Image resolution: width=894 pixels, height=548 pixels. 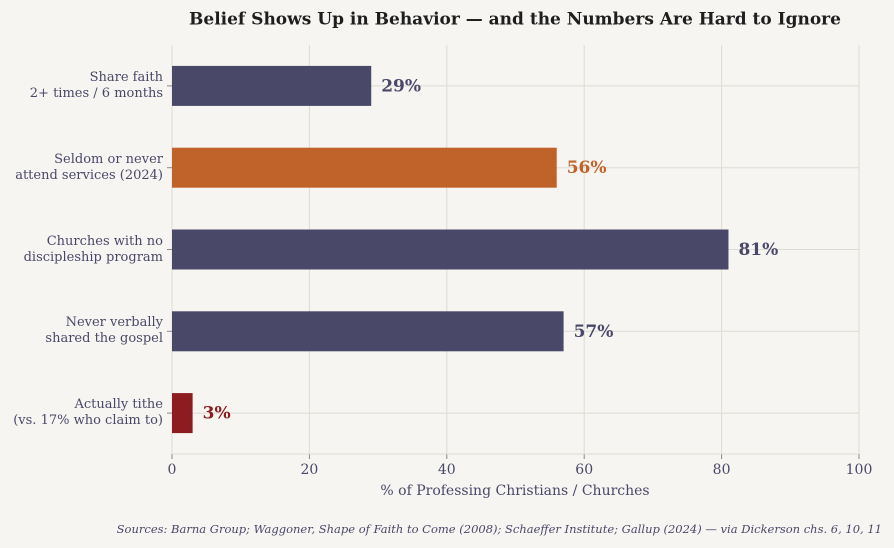 What do you see at coordinates (88, 413) in the screenshot?
I see `y-tick-label: Actually tithe (vs. 17% who claim to)` at bounding box center [88, 413].